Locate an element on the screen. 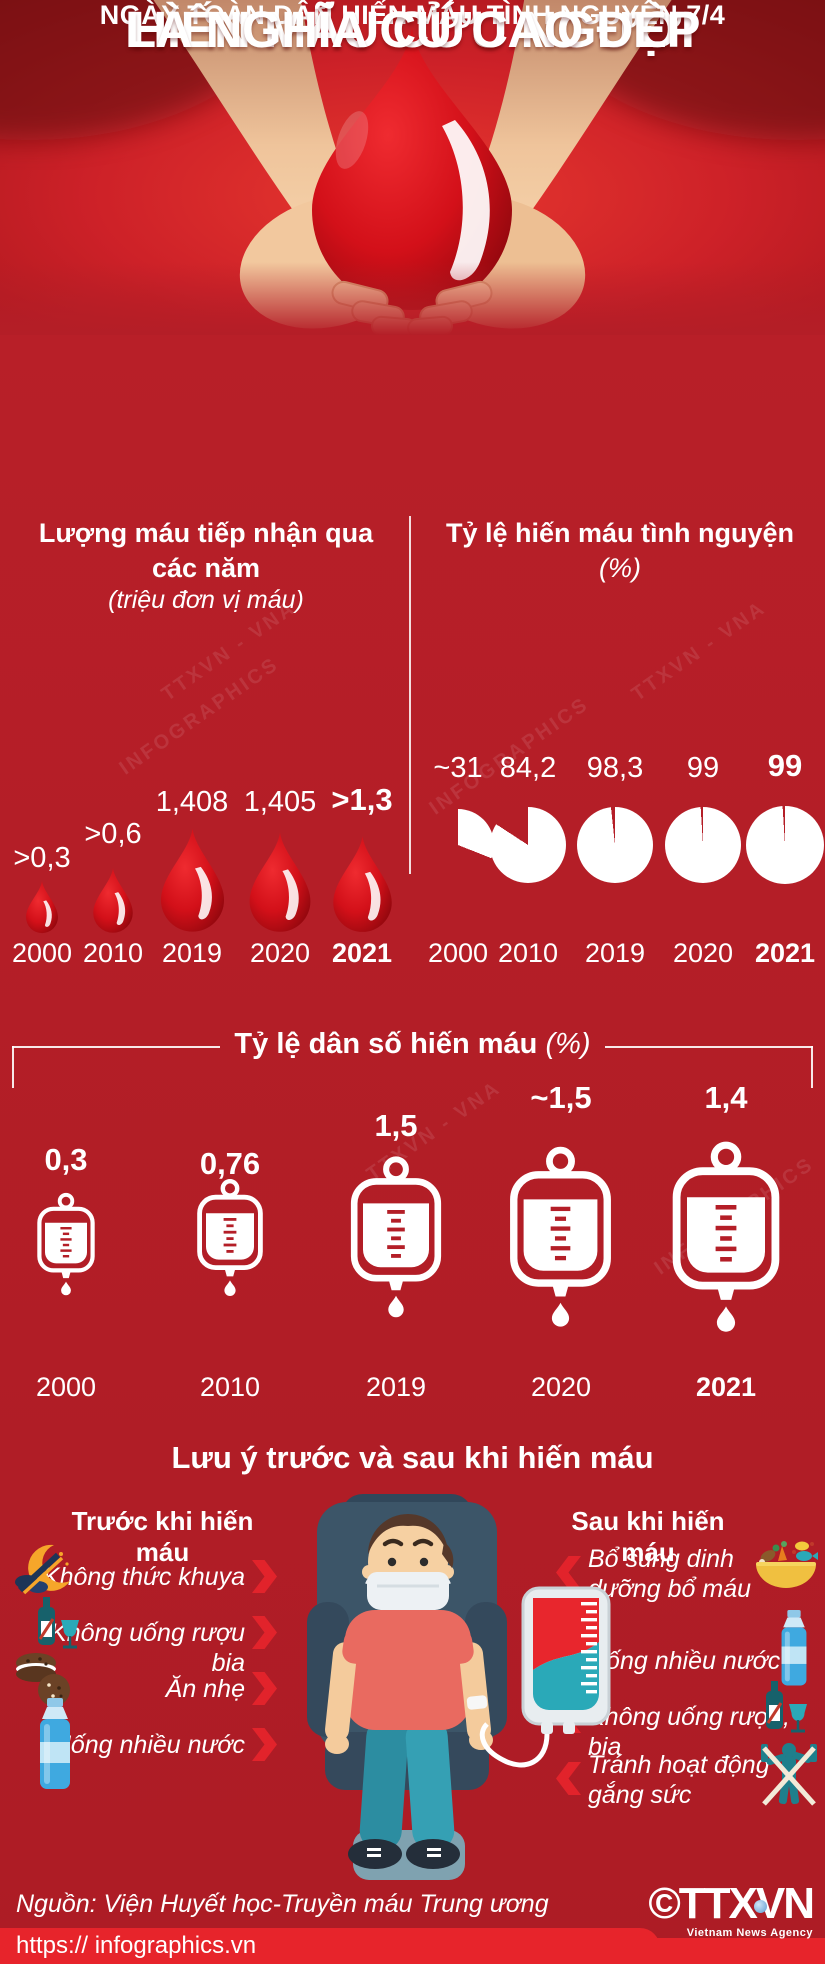 The image size is (825, 1964). chart1-value: 1,405 is located at coordinates (280, 802).